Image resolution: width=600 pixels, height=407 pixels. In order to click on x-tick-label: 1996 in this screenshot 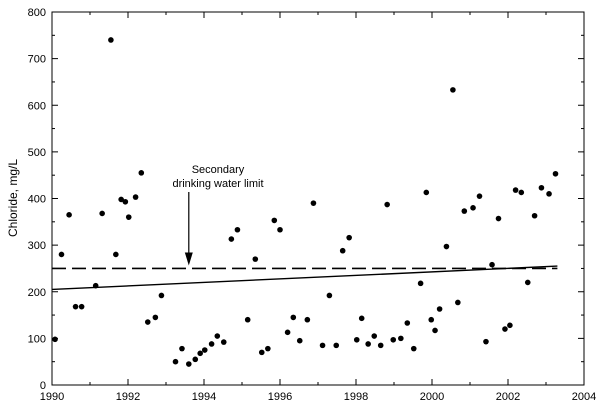, I will do `click(280, 397)`.